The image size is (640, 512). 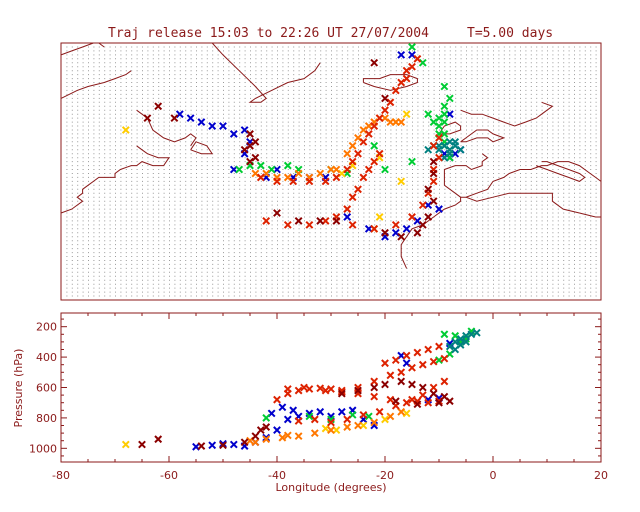 I want to click on y-axis-label: Pressure (hPa), so click(x=18, y=388).